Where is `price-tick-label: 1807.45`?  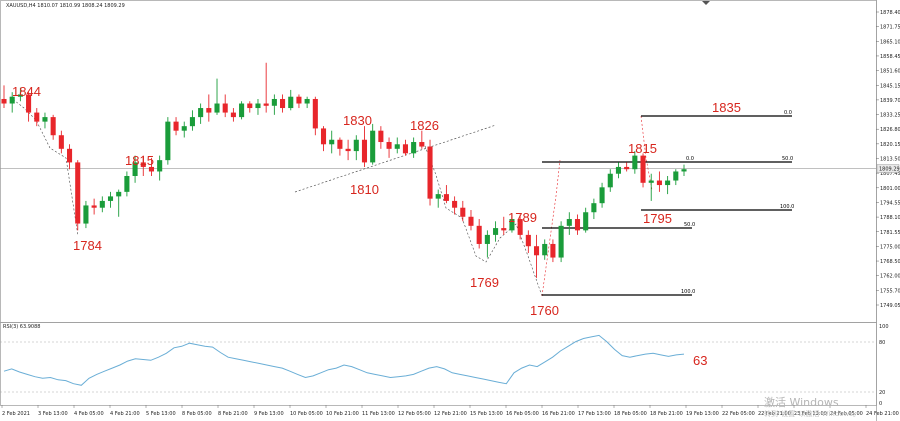
price-tick-label: 1807.45 is located at coordinates (890, 174).